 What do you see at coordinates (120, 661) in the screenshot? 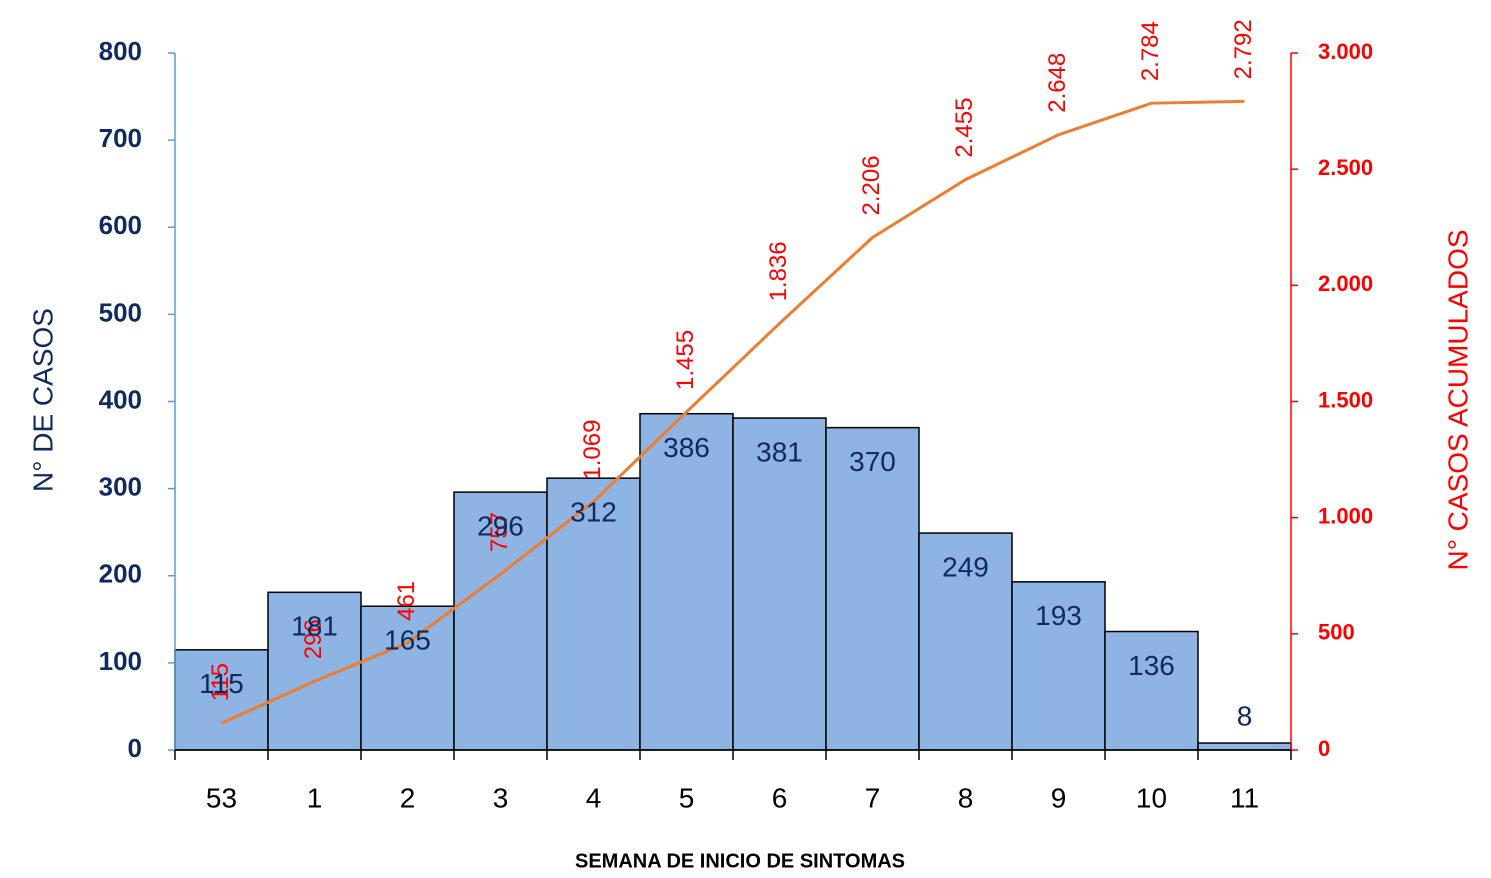
I see `y-tick-label: 100` at bounding box center [120, 661].